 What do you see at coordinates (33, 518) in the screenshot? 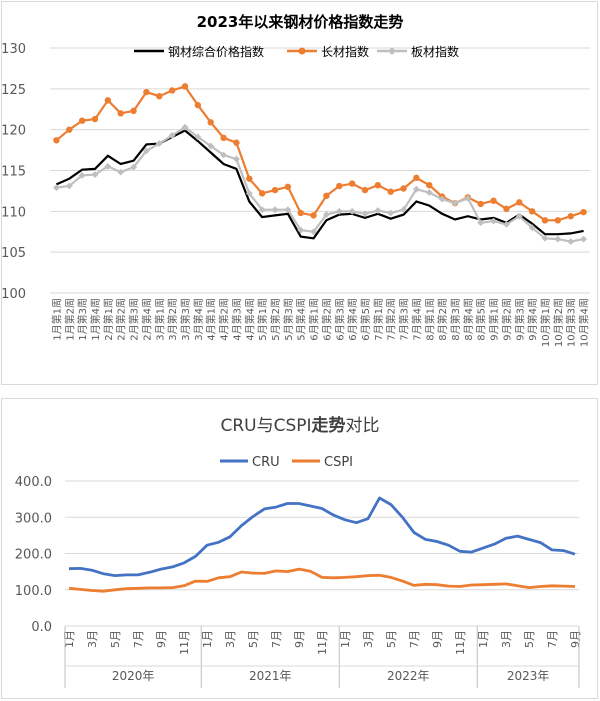
I see `y-tick-label: 300.0` at bounding box center [33, 518].